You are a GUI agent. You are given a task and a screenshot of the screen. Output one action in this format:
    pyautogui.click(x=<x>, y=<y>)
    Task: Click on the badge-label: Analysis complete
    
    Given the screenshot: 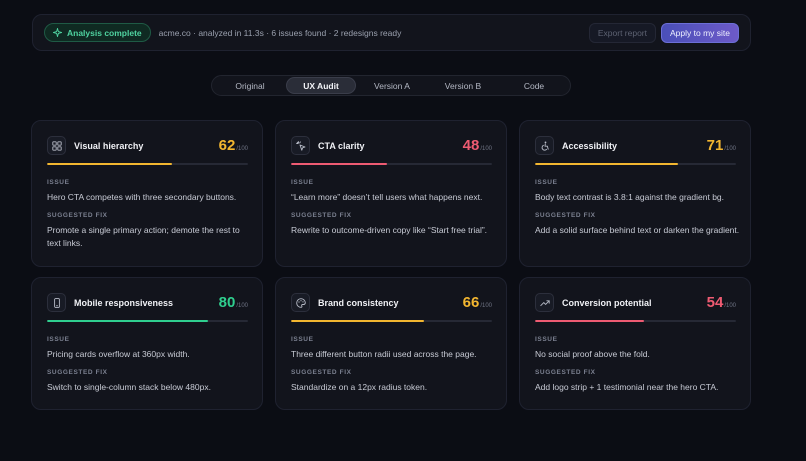 What is the action you would take?
    pyautogui.click(x=104, y=32)
    